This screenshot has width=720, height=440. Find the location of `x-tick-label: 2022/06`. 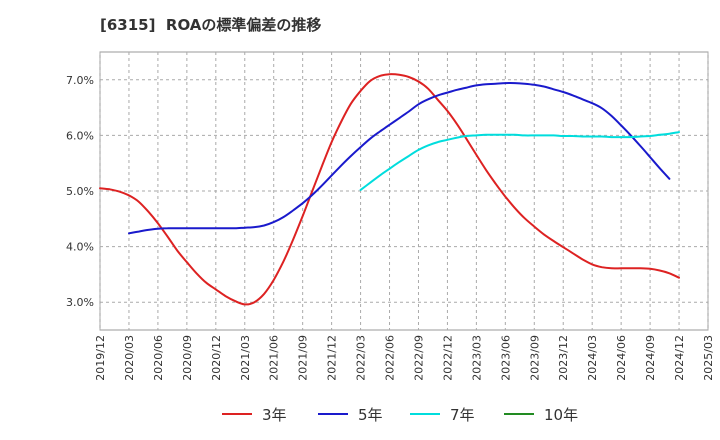

x-tick-label: 2022/06 is located at coordinates (390, 358).